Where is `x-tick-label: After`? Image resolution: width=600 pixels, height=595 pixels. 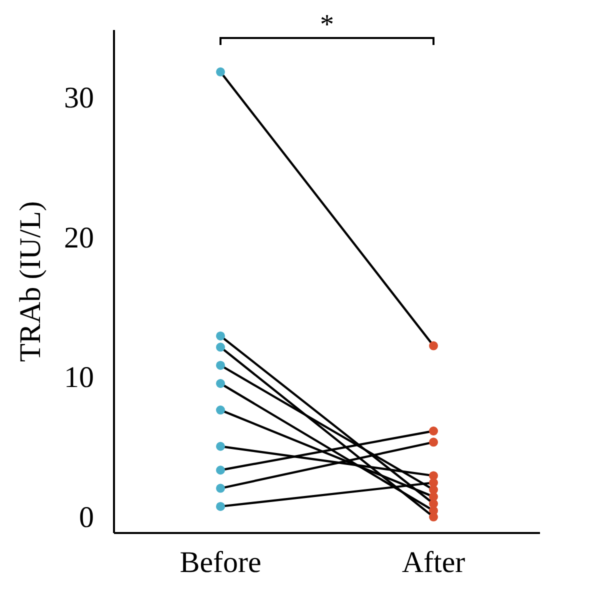 x-tick-label: After is located at coordinates (434, 562).